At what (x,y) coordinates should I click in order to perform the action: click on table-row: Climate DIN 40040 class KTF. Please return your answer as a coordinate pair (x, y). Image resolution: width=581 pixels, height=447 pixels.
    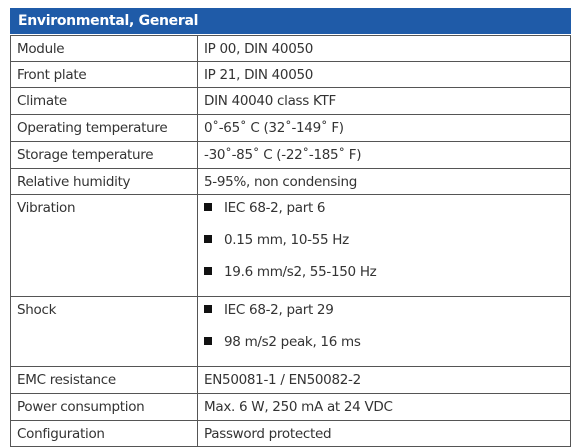
    Looking at the image, I should click on (290, 101).